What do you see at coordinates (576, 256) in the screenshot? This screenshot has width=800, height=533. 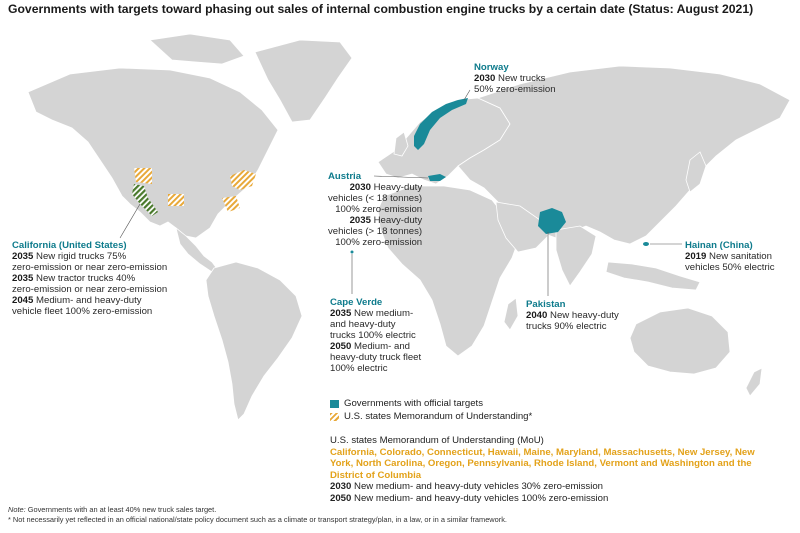 I see `india-landmass` at bounding box center [576, 256].